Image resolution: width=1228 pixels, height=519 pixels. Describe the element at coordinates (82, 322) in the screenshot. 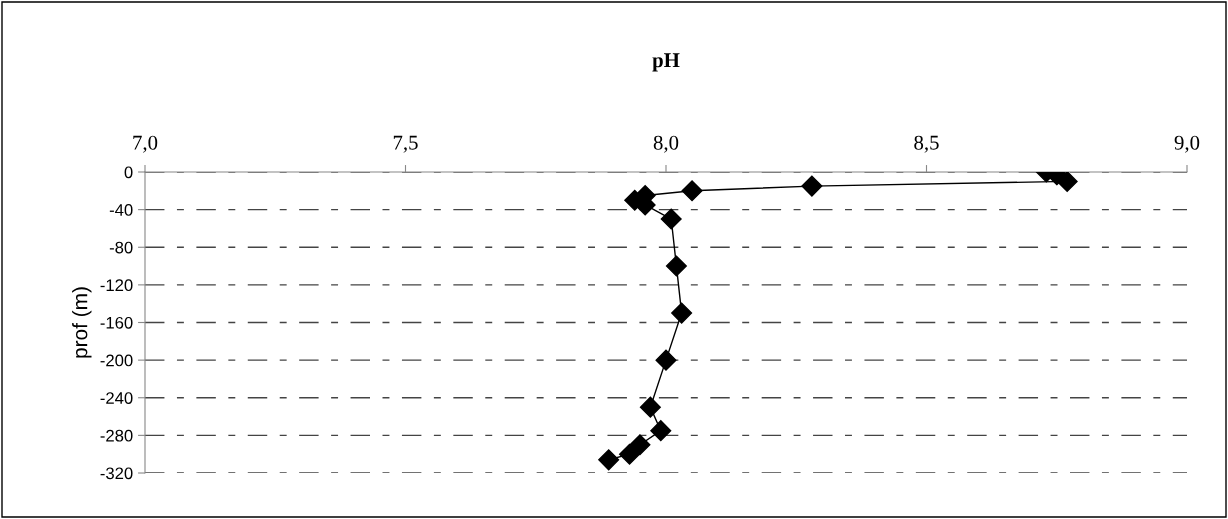

I see `y-axis-title: prof (m)` at that location.